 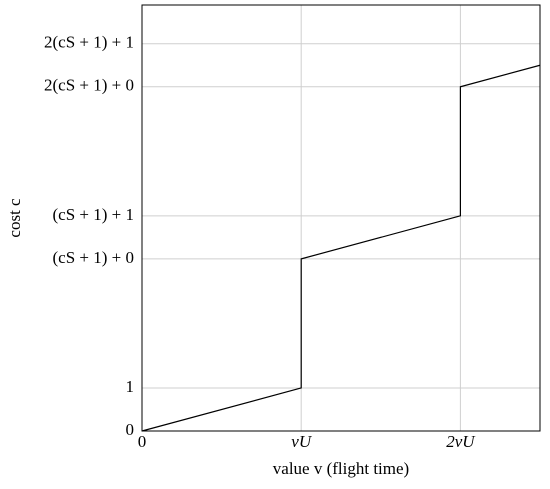 I want to click on x-tick-label: 2vU, so click(x=461, y=441).